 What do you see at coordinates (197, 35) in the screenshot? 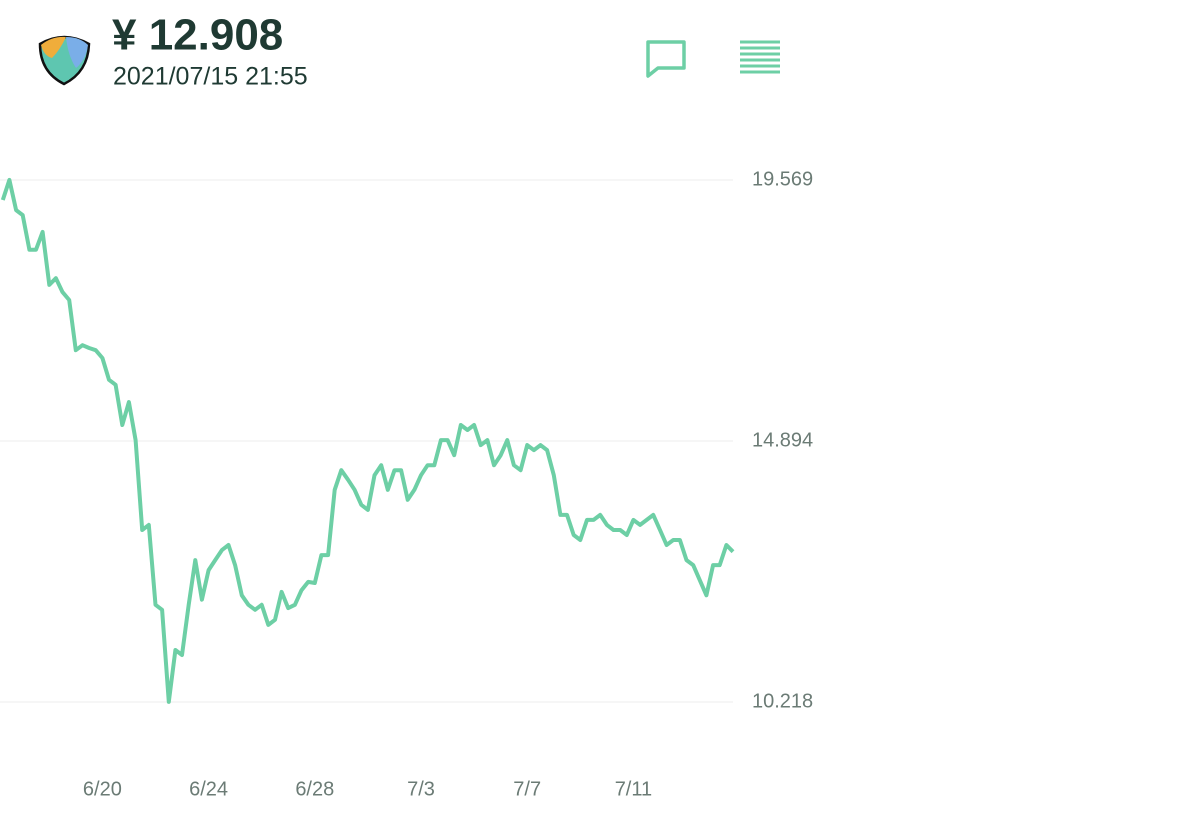
I see `price: ¥ 12.908` at bounding box center [197, 35].